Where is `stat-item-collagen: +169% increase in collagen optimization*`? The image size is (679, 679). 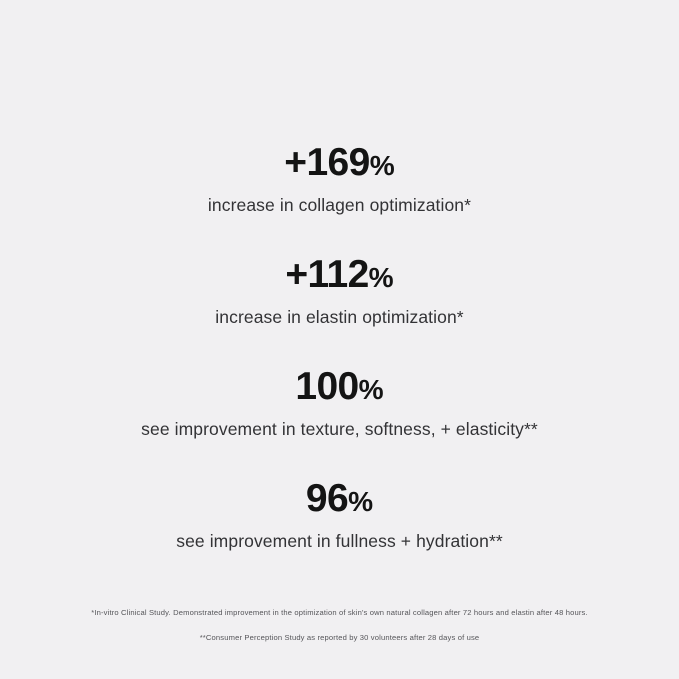 stat-item-collagen: +169% increase in collagen optimization* is located at coordinates (339, 178).